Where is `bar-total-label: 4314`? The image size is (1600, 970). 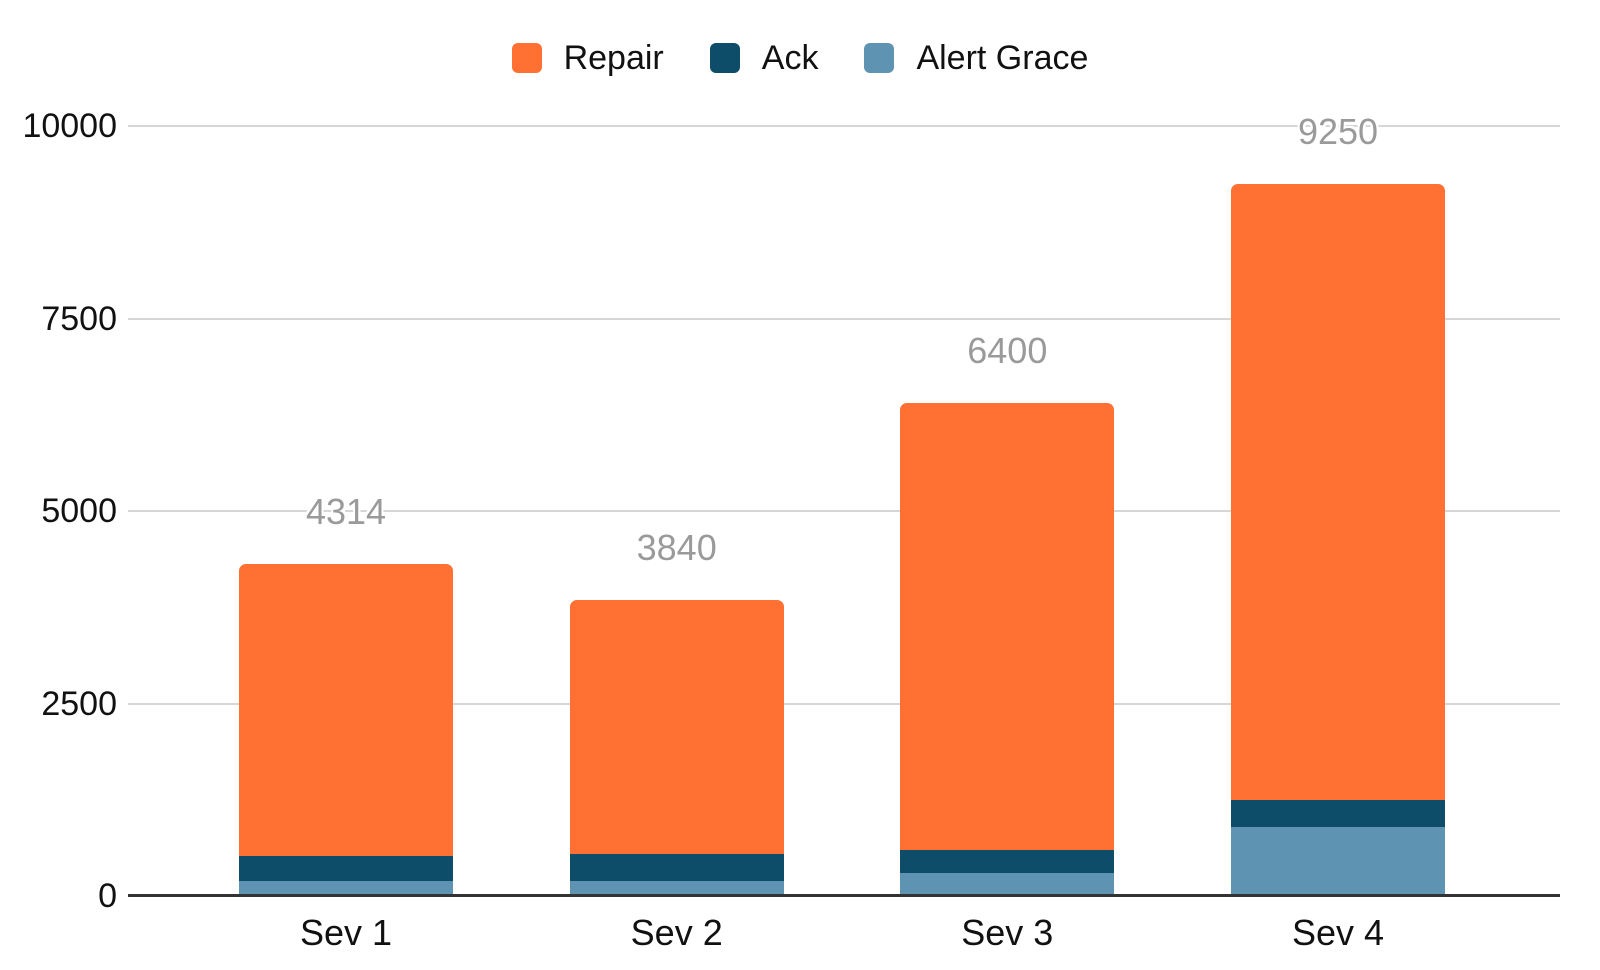 bar-total-label: 4314 is located at coordinates (346, 511).